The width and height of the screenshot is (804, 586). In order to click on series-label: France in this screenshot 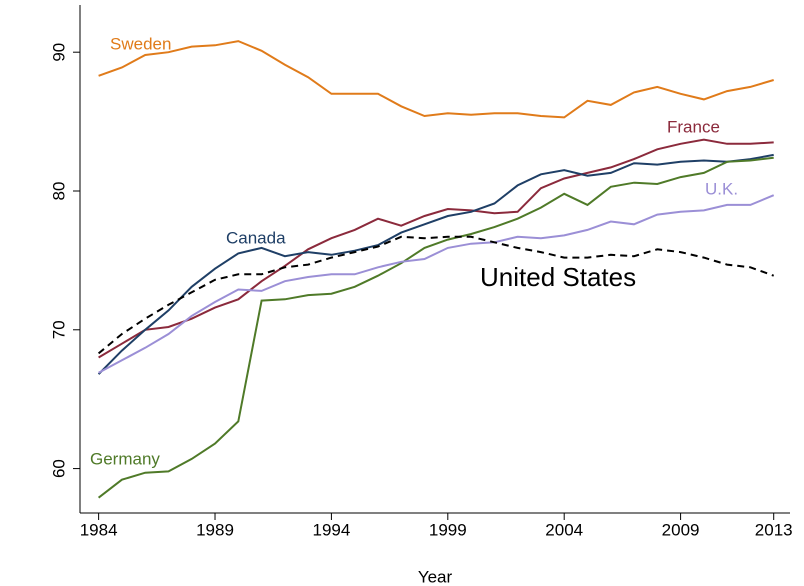, I will do `click(693, 126)`.